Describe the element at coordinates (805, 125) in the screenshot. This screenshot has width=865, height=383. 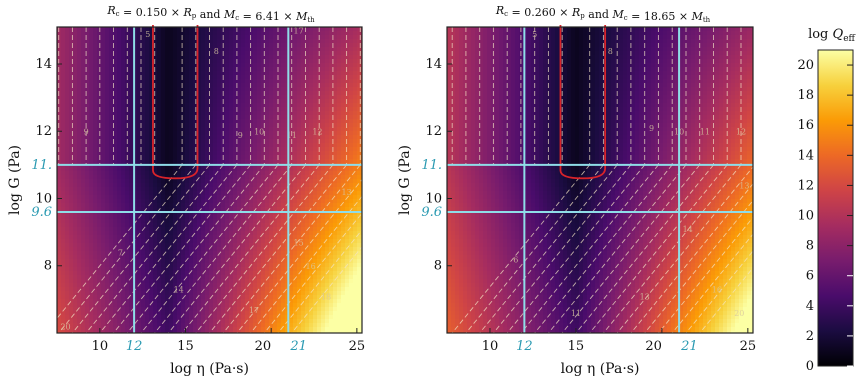
I see `colorbar-tick-label: 16` at that location.